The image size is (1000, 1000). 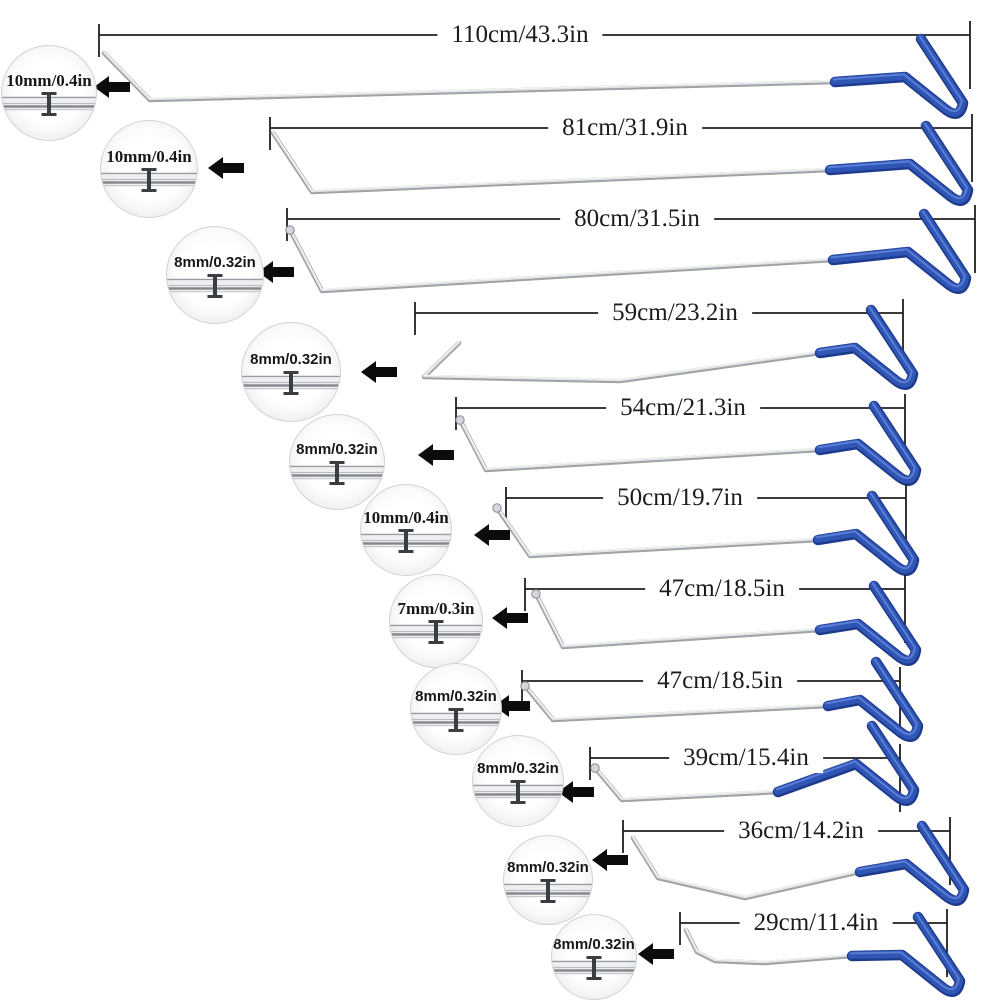 What do you see at coordinates (436, 608) in the screenshot?
I see `diameter-label: 7mm/0.3in` at bounding box center [436, 608].